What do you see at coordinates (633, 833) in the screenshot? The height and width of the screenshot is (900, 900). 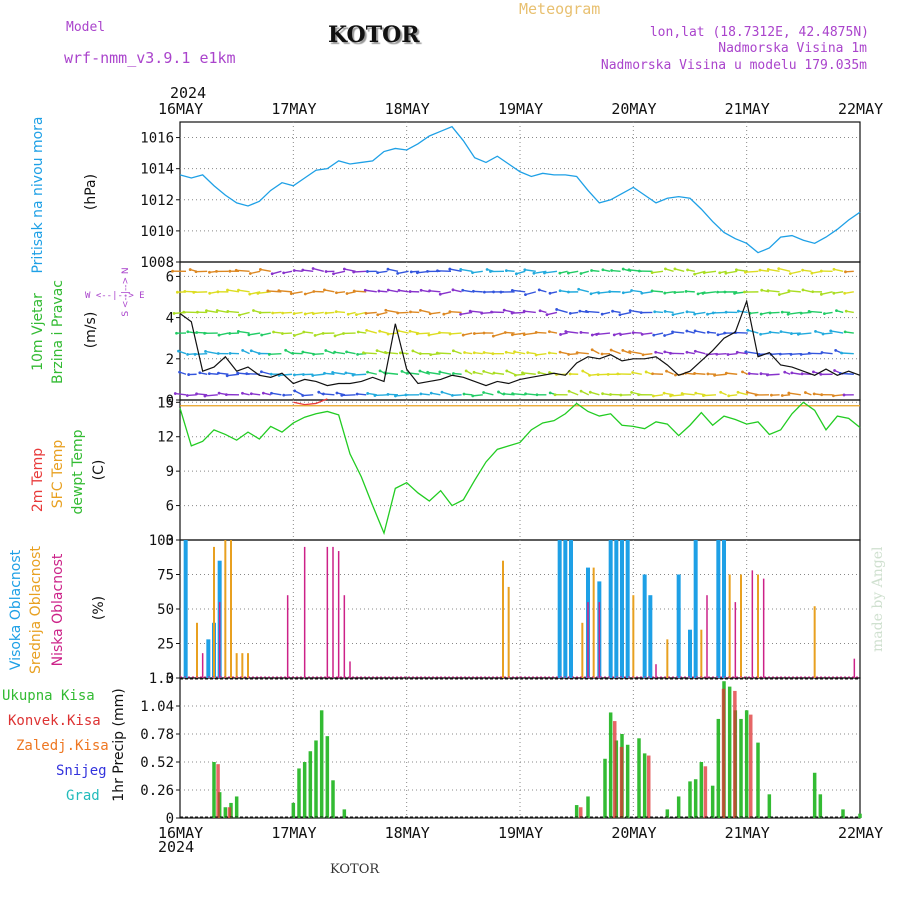 I see `date-label-bottom: 20MAY` at bounding box center [633, 833].